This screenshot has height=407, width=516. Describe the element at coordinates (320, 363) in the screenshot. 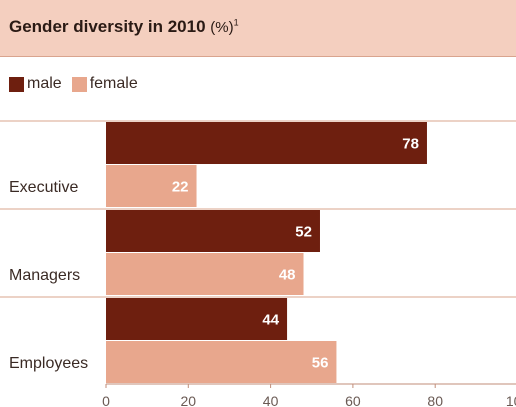

I see `data-label-female-employees: 56` at that location.